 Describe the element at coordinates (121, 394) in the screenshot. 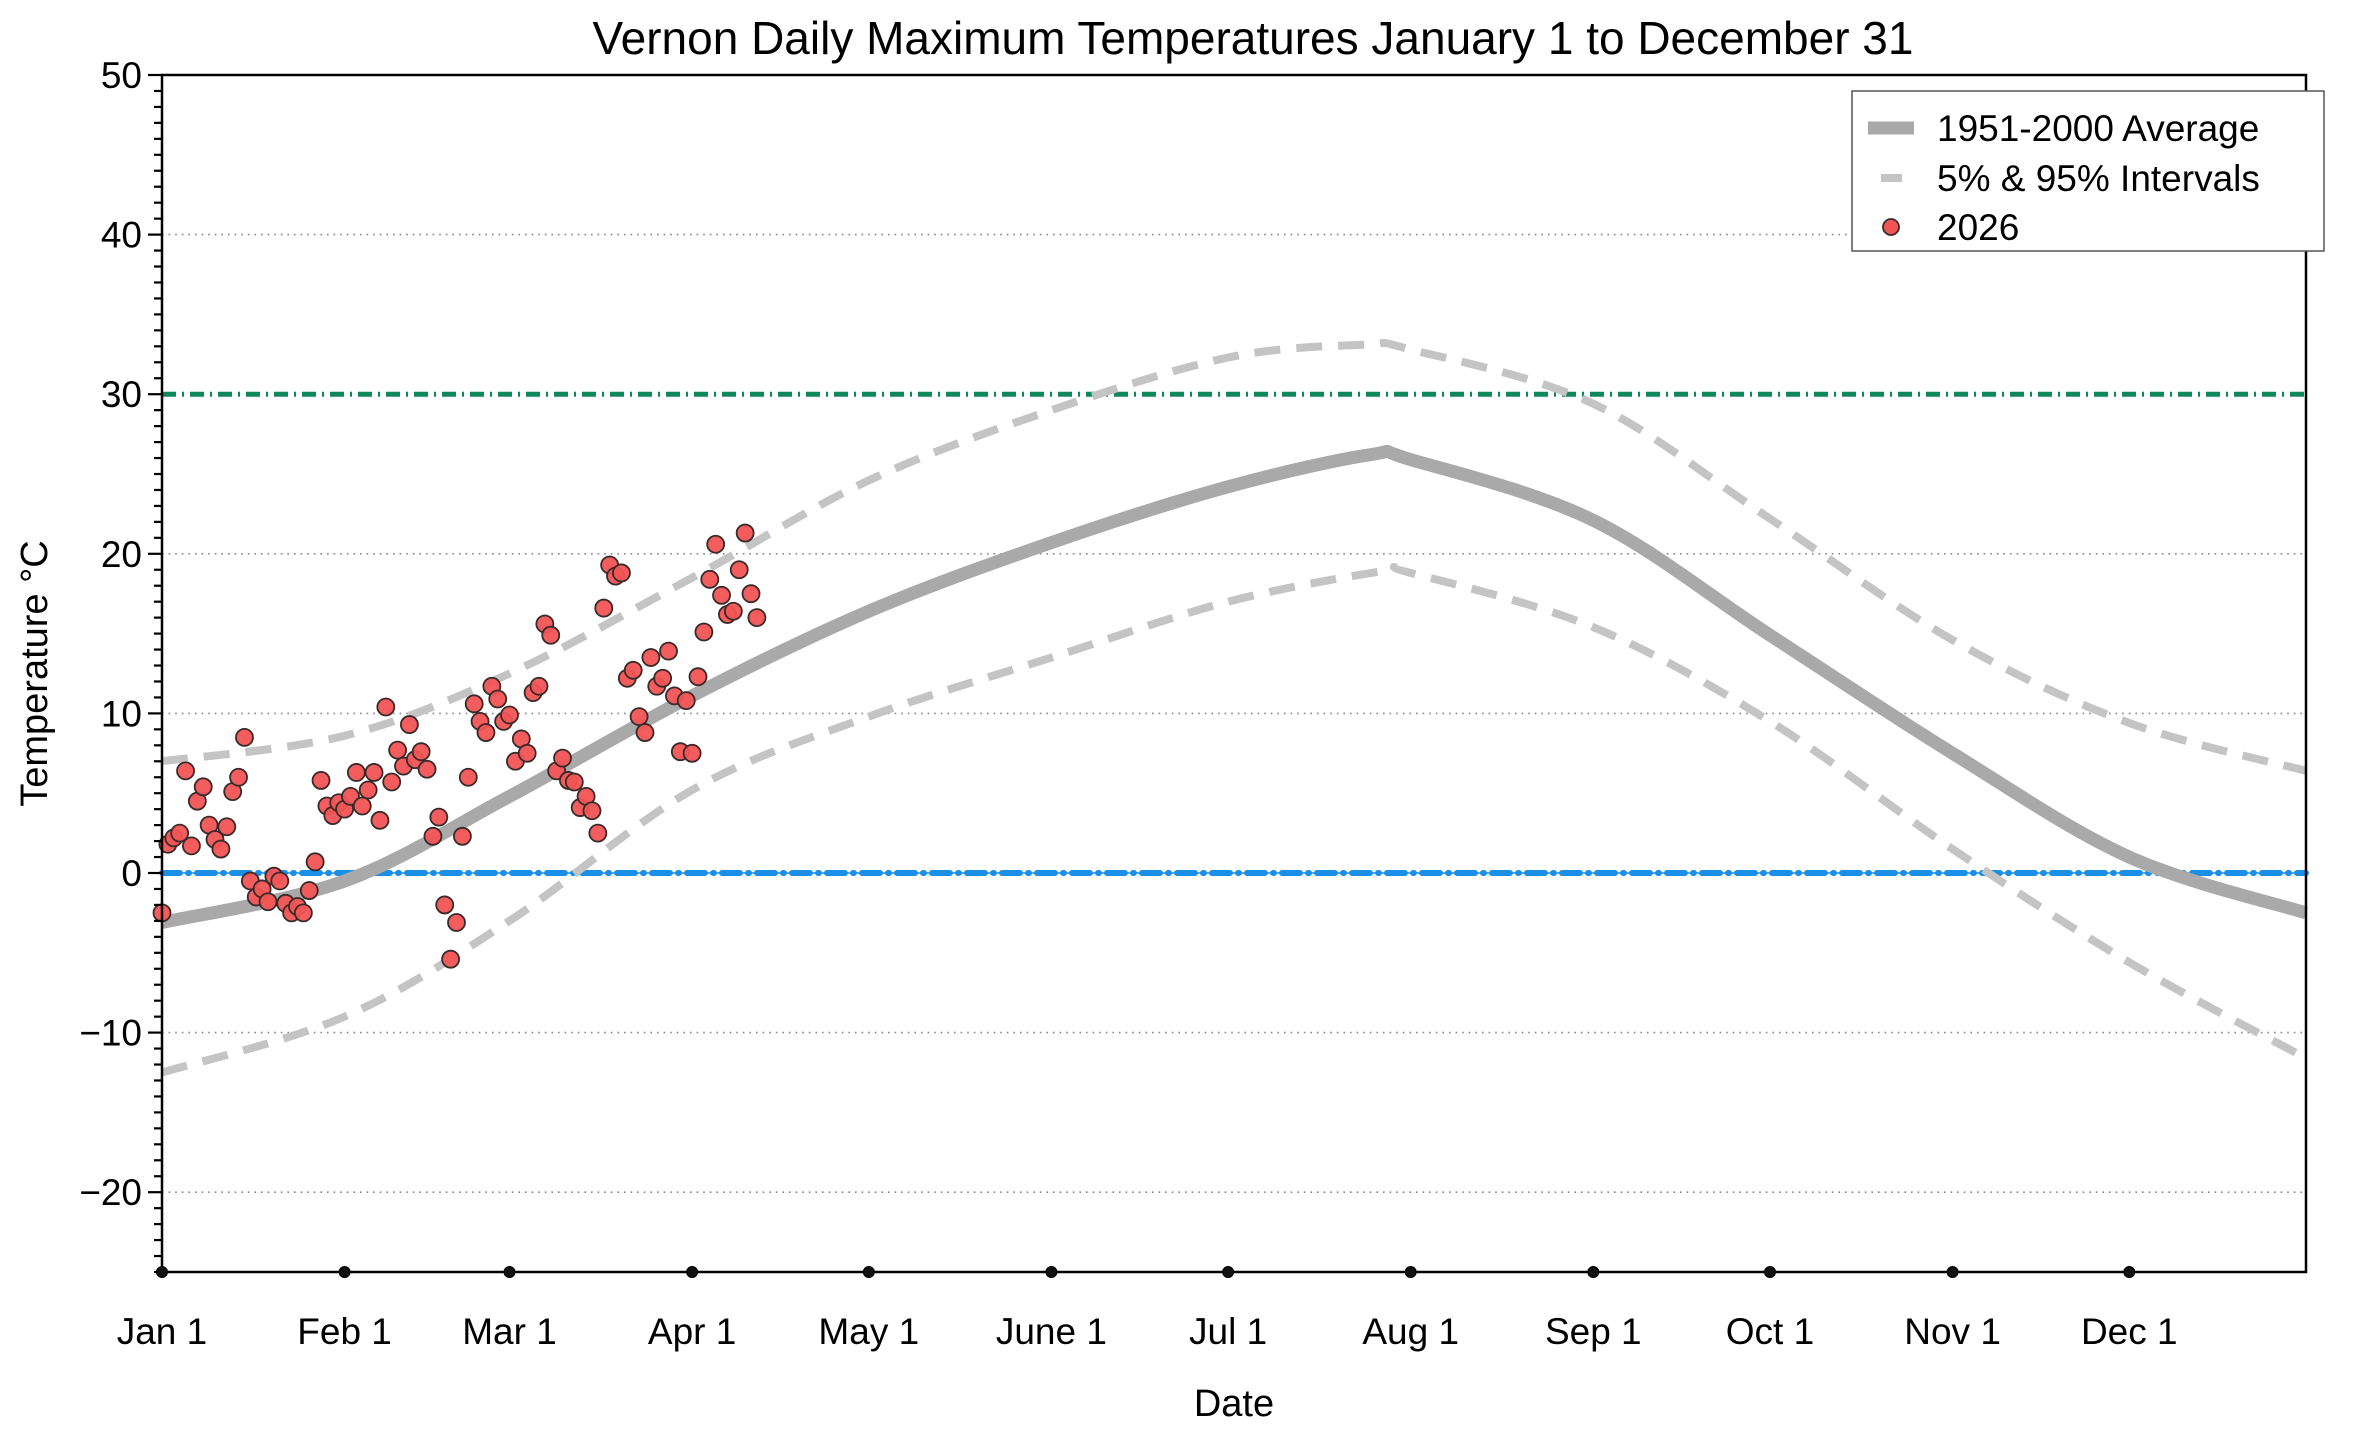

I see `y-tick-label: 30` at that location.